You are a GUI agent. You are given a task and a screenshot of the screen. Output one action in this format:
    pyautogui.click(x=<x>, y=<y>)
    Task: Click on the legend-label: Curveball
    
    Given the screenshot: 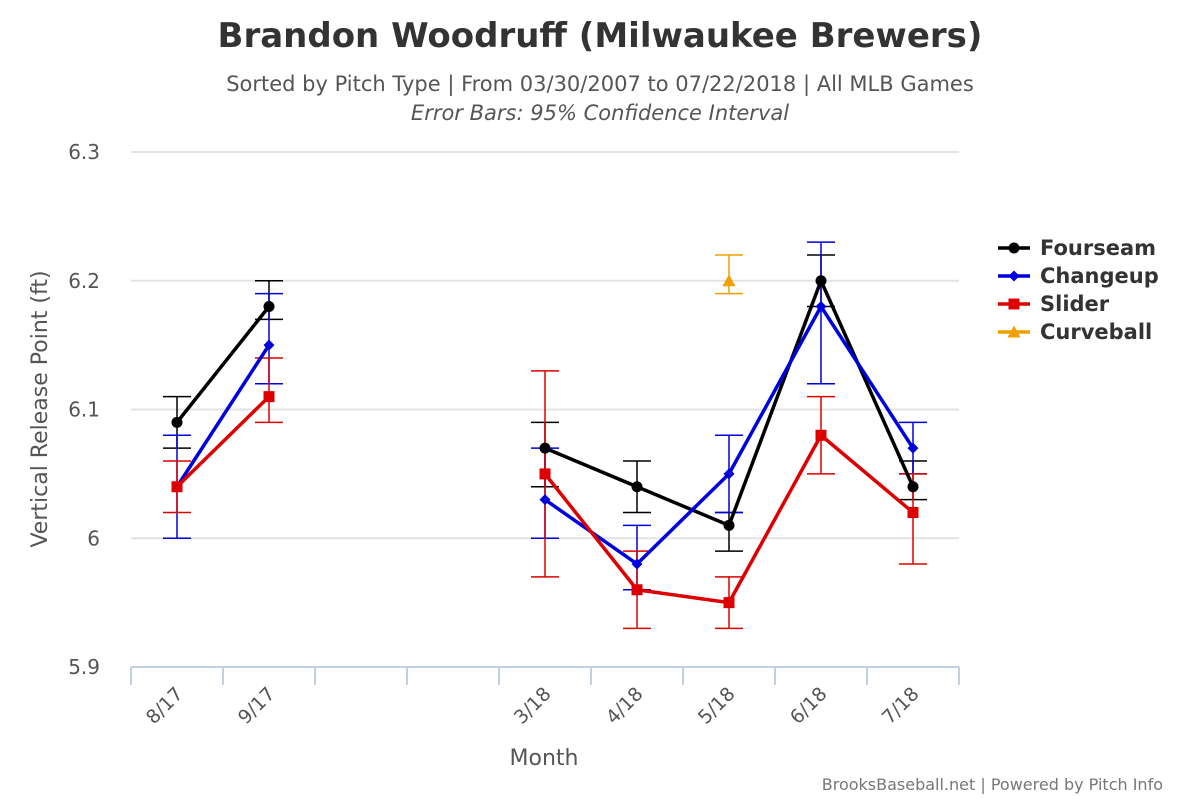 What is the action you would take?
    pyautogui.click(x=1096, y=332)
    